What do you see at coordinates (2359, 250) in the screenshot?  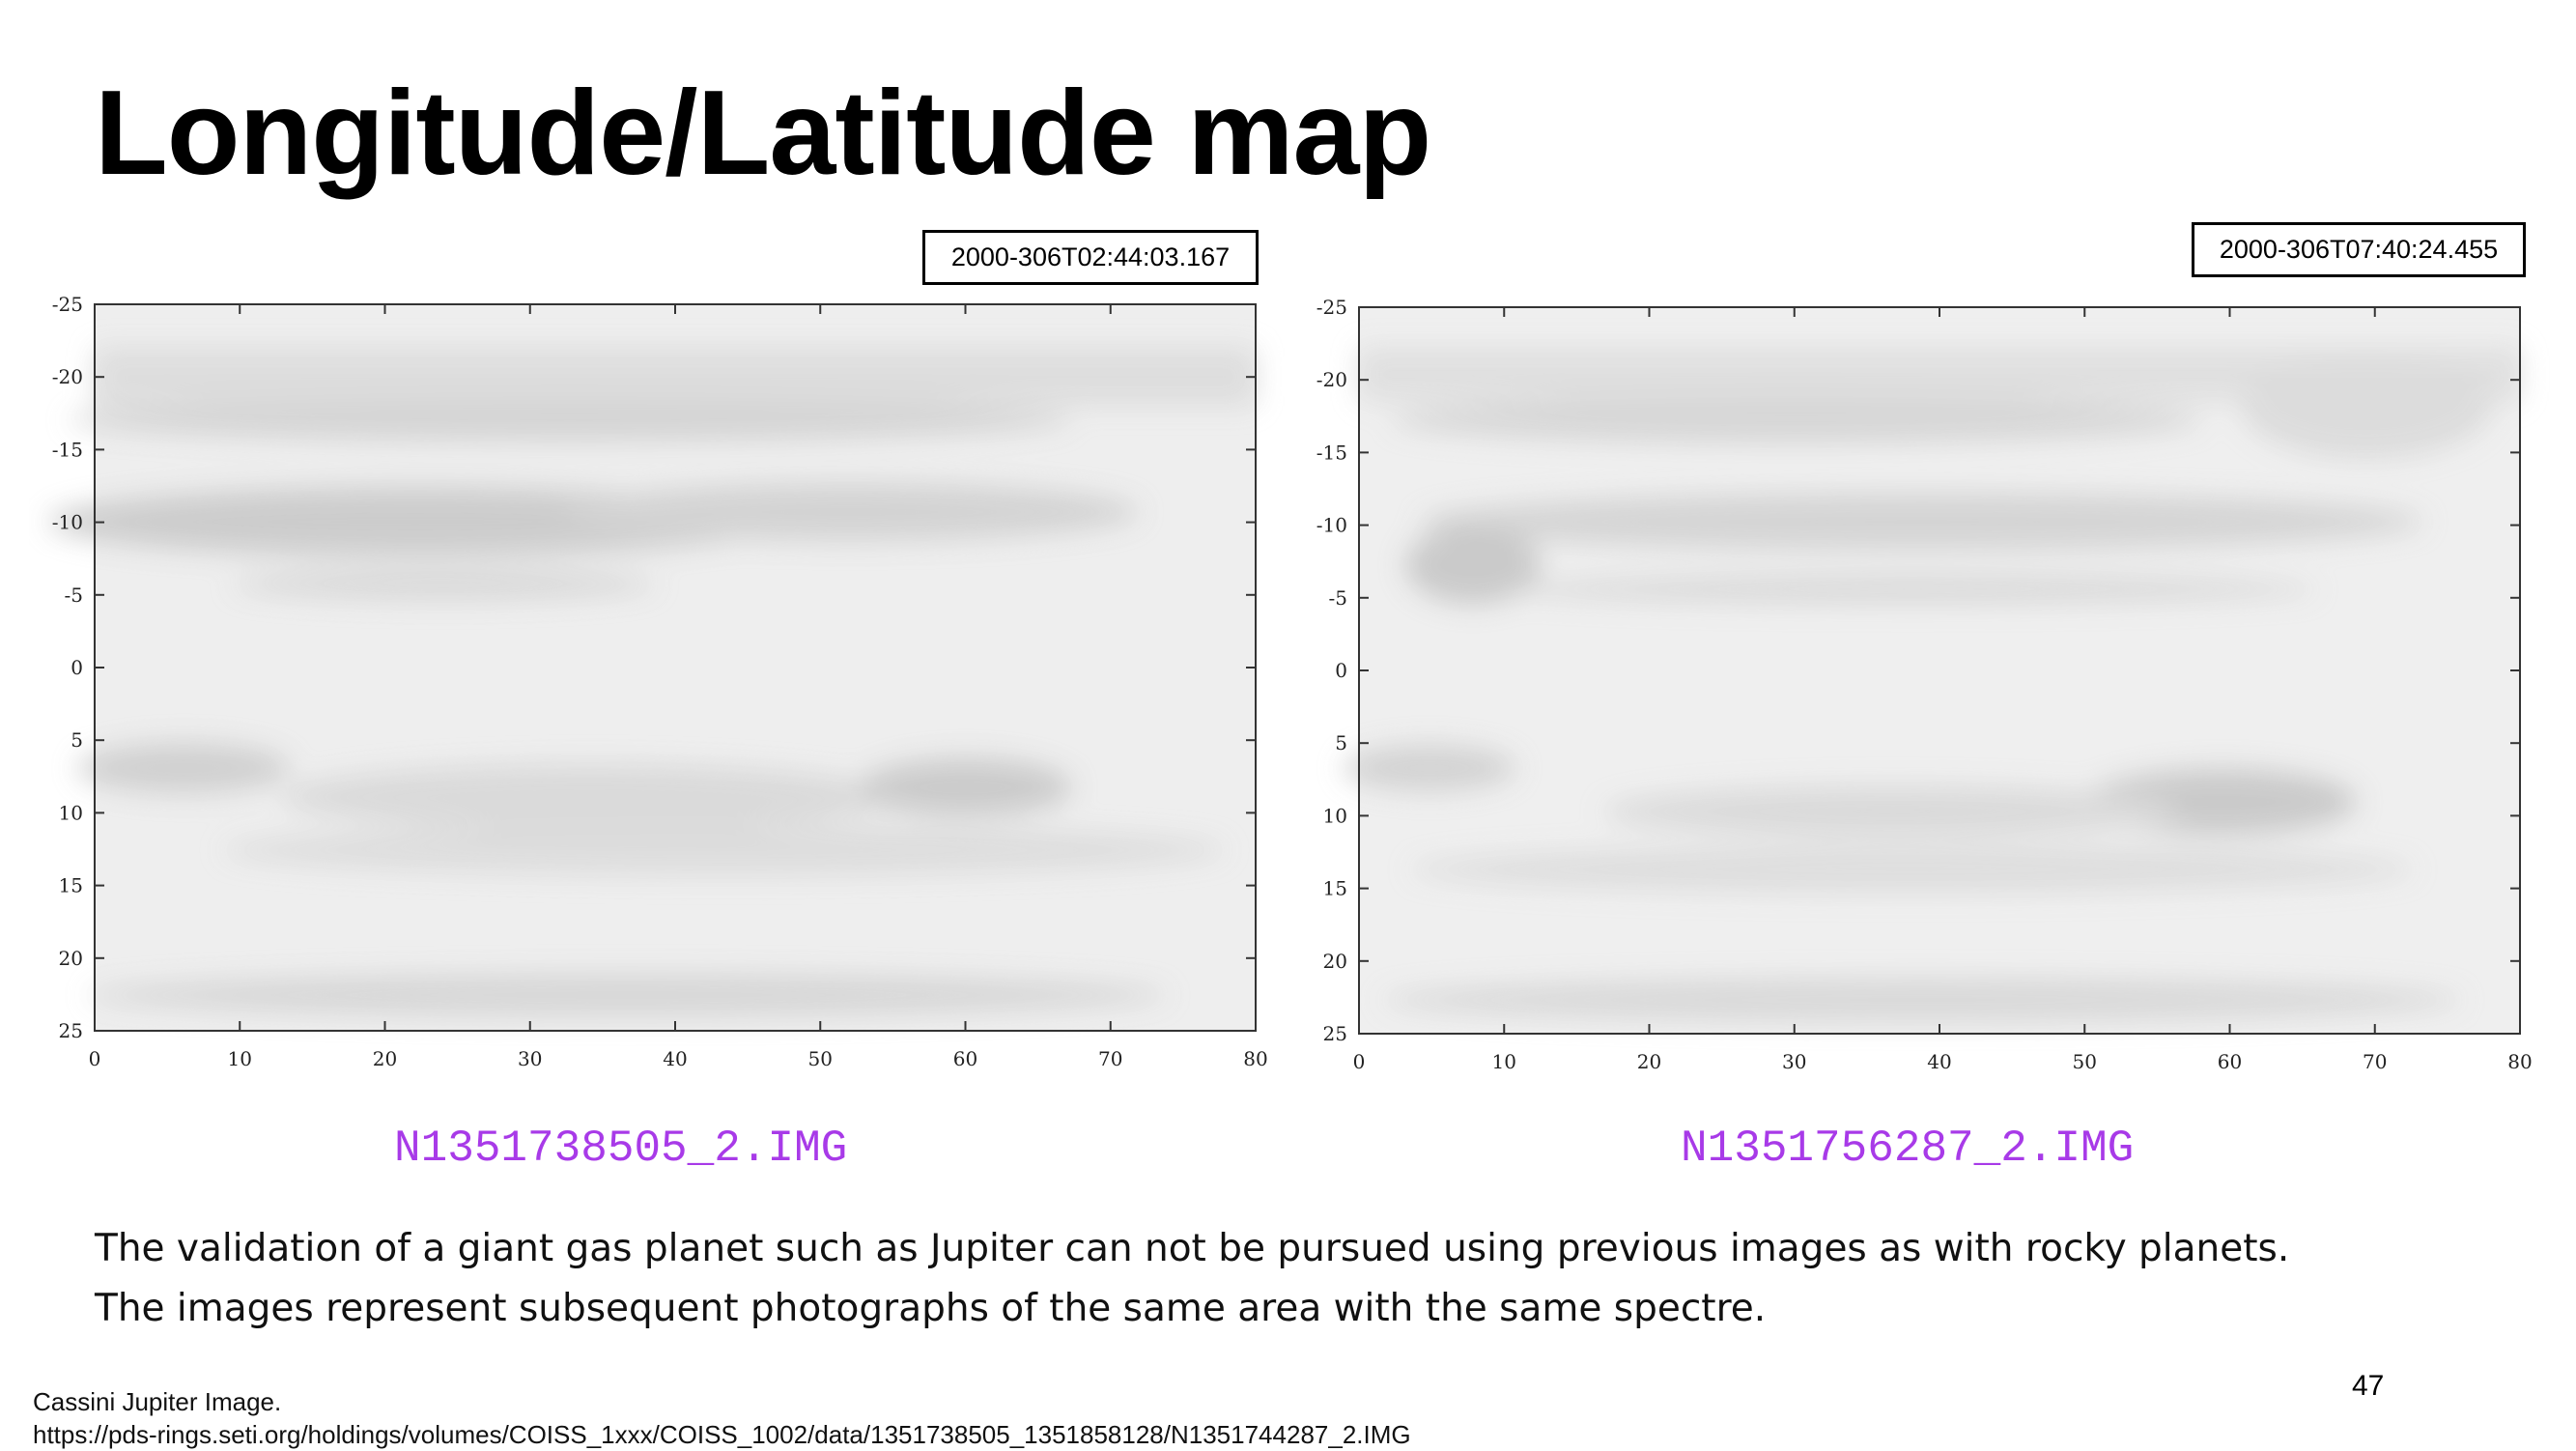 I see `timestamp-right: 2000-306T07:40:24.455` at bounding box center [2359, 250].